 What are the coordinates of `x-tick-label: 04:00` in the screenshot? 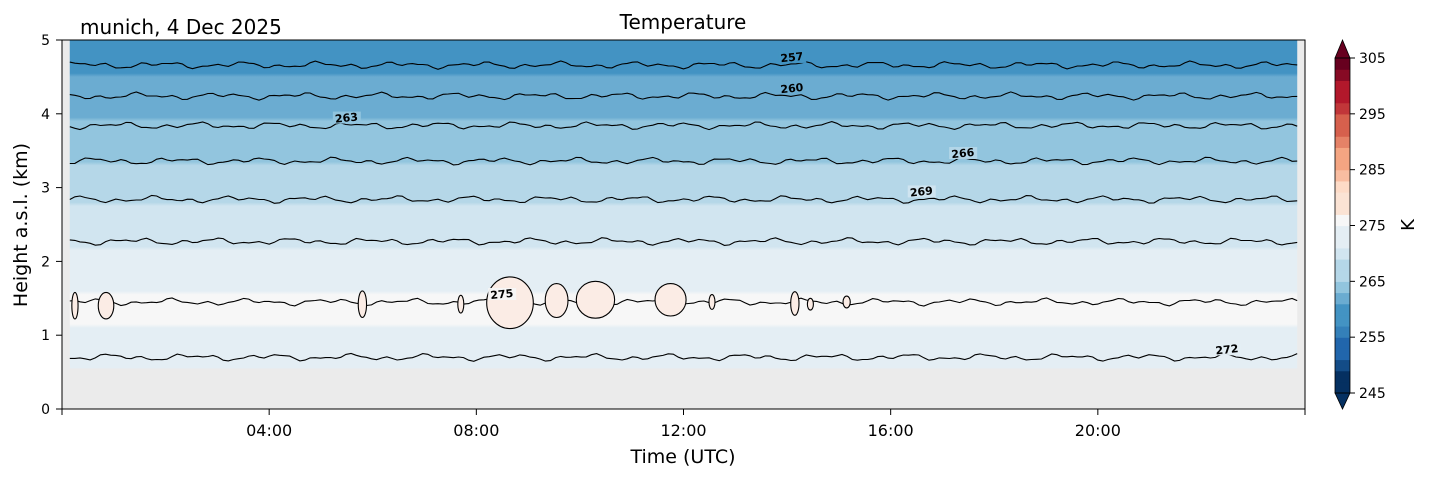 It's located at (269, 430).